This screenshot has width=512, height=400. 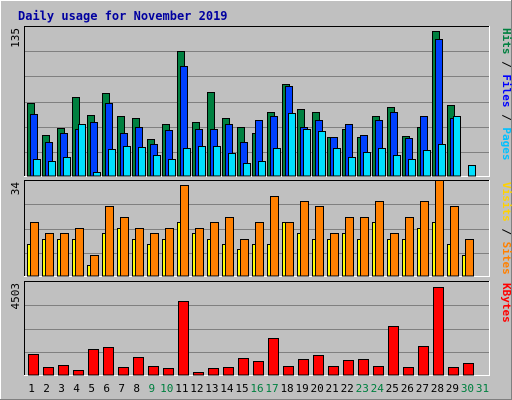 I want to click on x-tick-label-11: 11, so click(x=181, y=388).